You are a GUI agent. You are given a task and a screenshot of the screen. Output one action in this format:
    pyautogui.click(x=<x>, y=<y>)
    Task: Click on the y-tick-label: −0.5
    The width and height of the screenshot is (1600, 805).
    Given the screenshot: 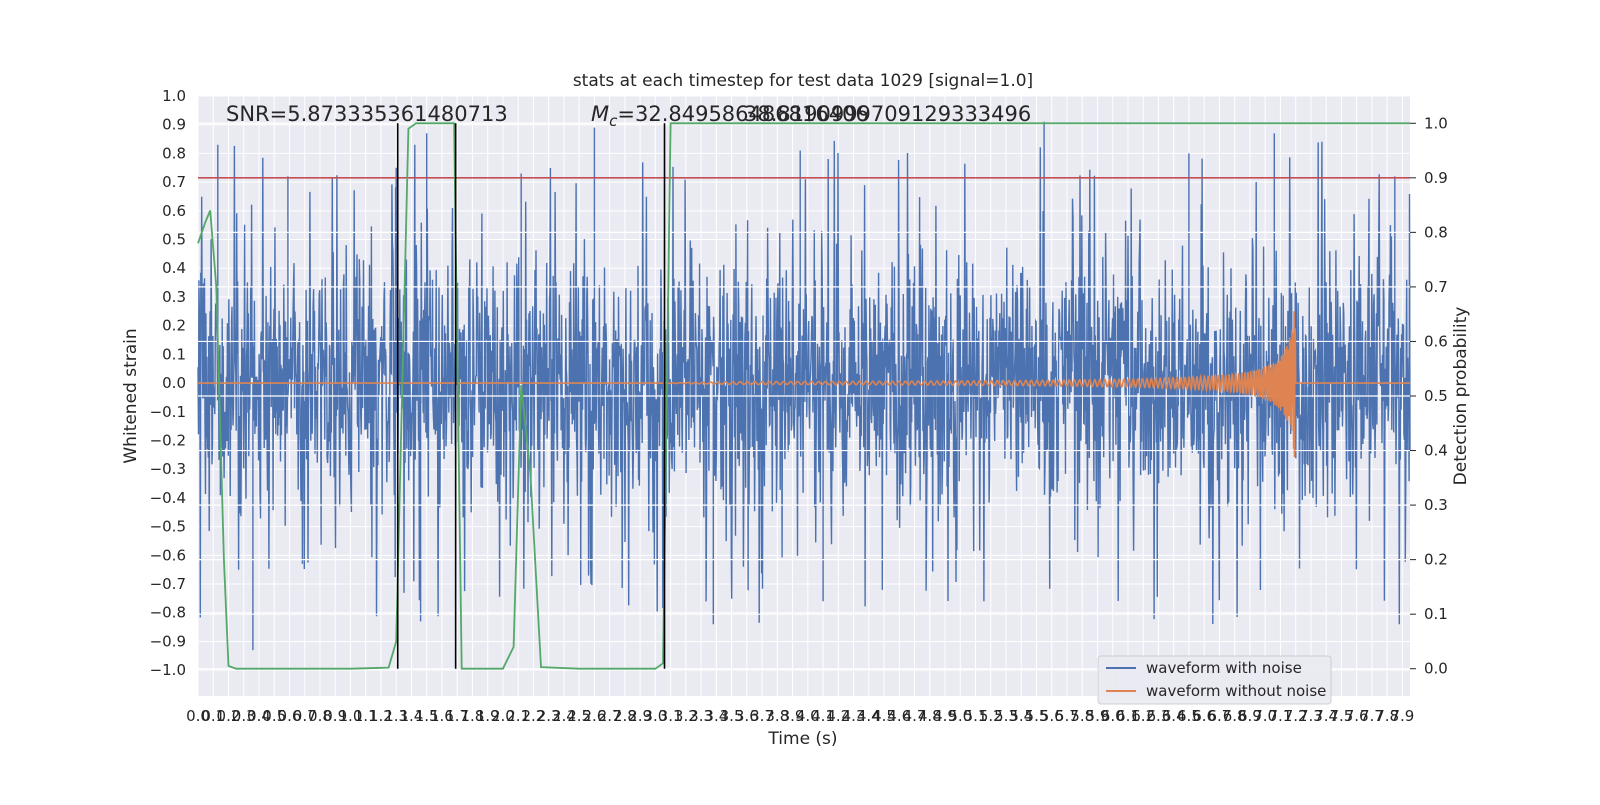 What is the action you would take?
    pyautogui.click(x=168, y=527)
    